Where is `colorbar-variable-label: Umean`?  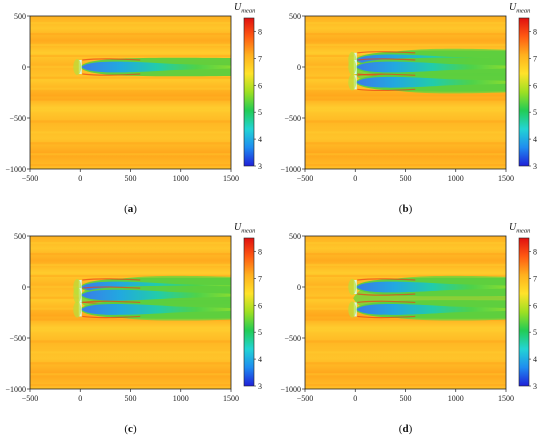
colorbar-variable-label: Umean is located at coordinates (519, 228).